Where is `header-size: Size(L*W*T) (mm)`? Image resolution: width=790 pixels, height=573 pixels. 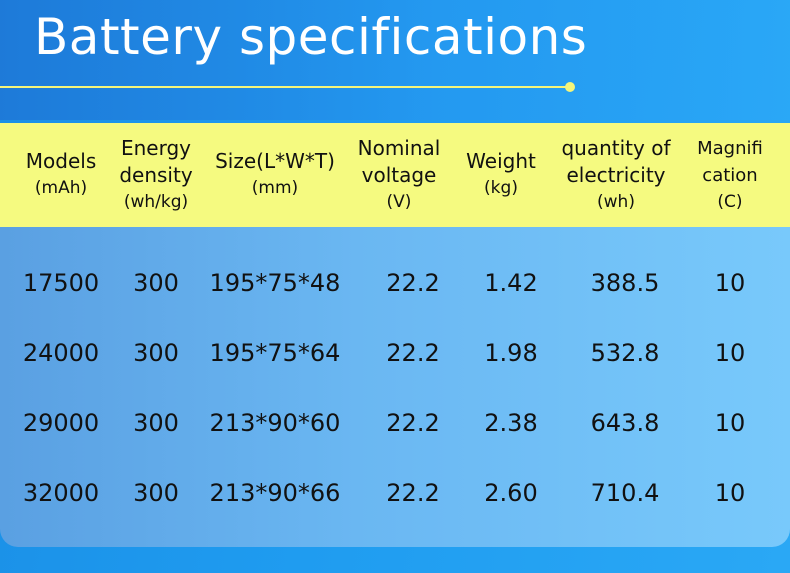 header-size: Size(L*W*T) (mm) is located at coordinates (275, 175).